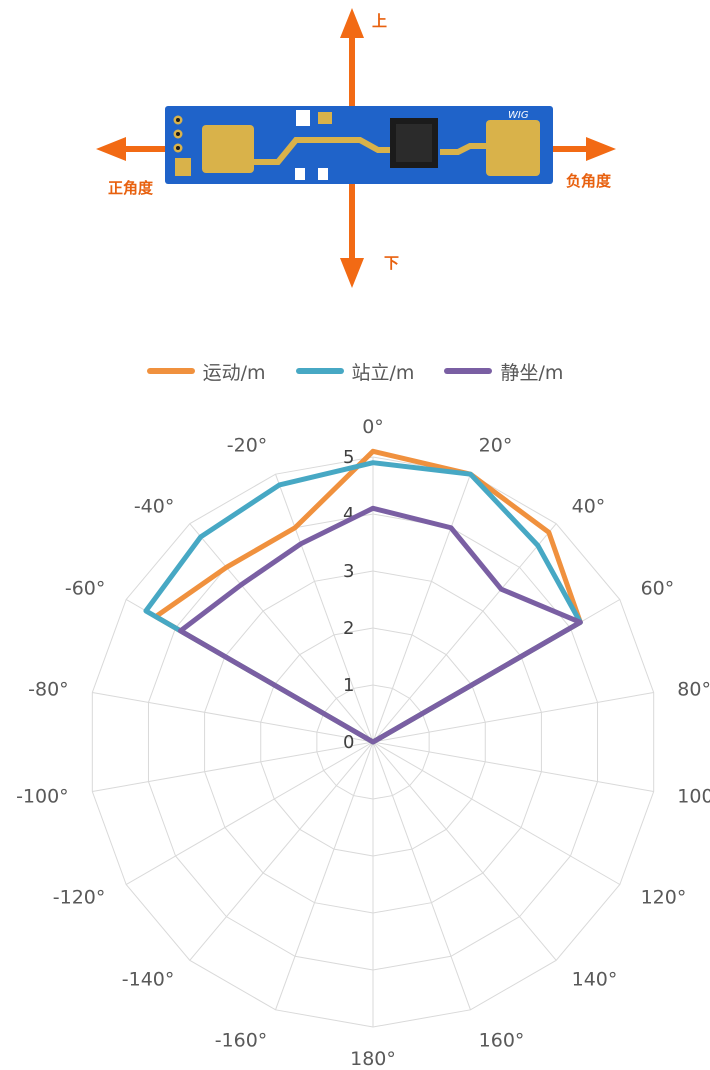 The image size is (710, 1070). Describe the element at coordinates (241, 1040) in the screenshot. I see `angle-tick-label: -160°` at that location.